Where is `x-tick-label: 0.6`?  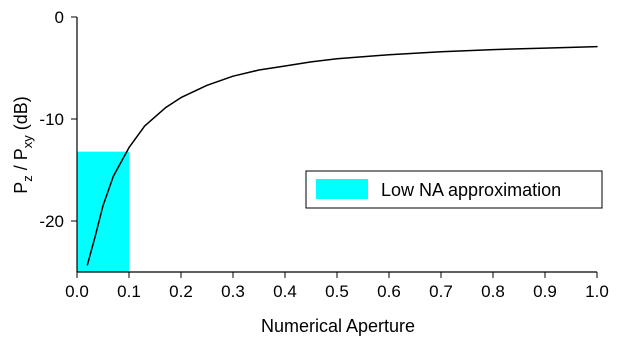
x-tick-label: 0.6 is located at coordinates (389, 291).